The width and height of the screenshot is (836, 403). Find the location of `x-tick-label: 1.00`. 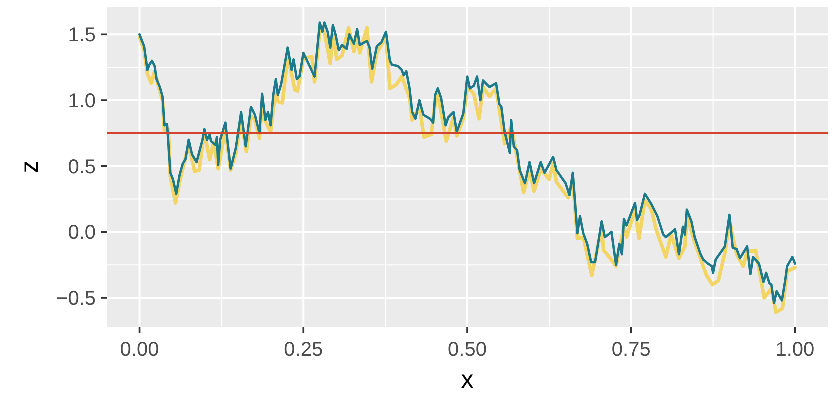

x-tick-label: 1.00 is located at coordinates (795, 350).